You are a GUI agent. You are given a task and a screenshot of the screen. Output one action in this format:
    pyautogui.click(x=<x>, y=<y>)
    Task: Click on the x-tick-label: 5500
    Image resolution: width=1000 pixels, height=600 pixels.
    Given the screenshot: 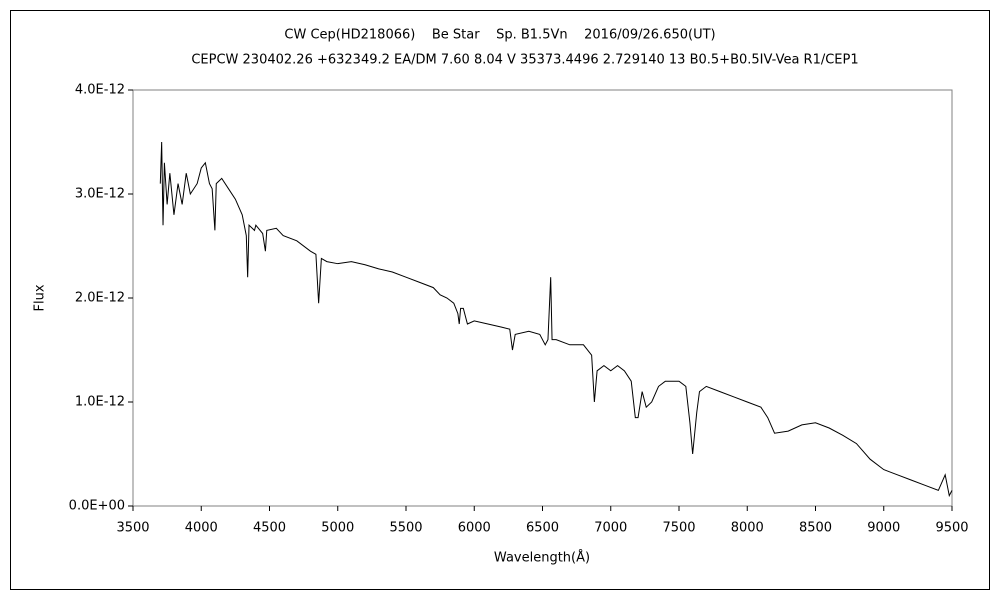 What is the action you would take?
    pyautogui.click(x=405, y=528)
    